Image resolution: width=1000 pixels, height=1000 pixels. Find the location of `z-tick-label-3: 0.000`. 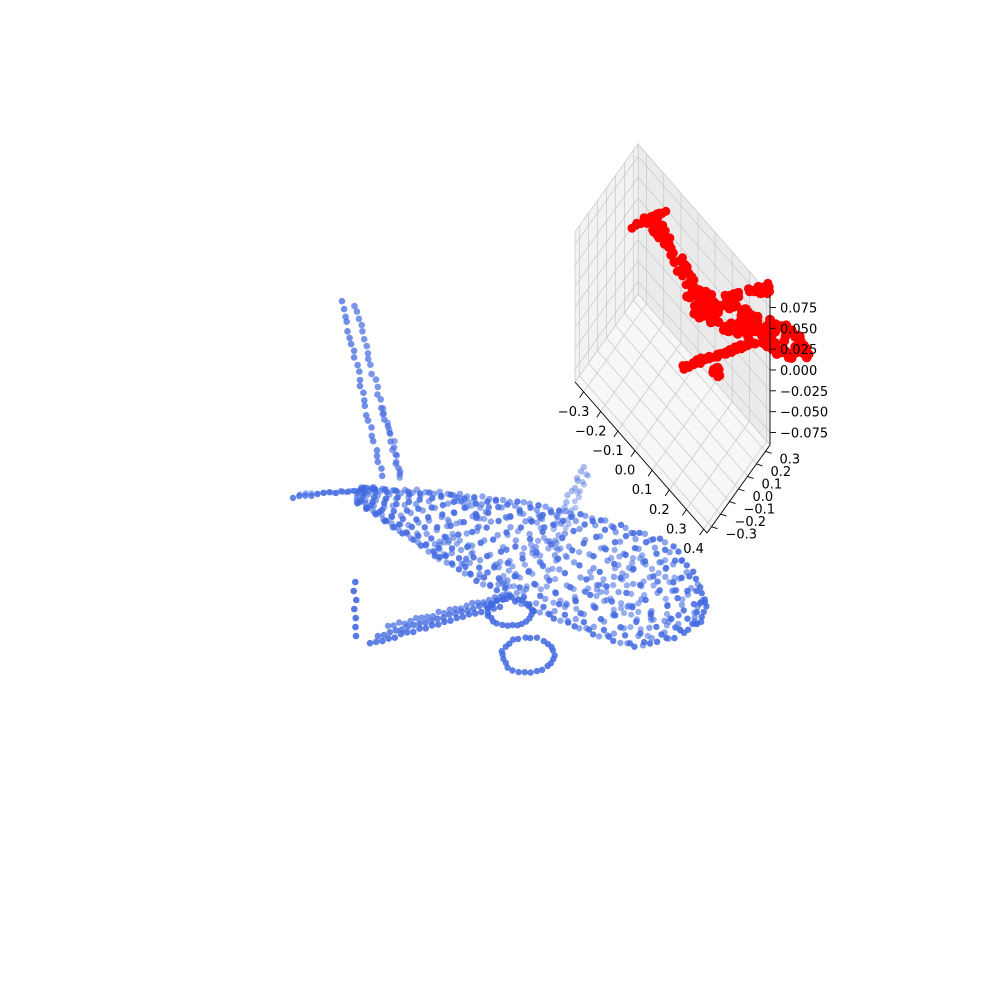

z-tick-label-3: 0.000 is located at coordinates (798, 371).